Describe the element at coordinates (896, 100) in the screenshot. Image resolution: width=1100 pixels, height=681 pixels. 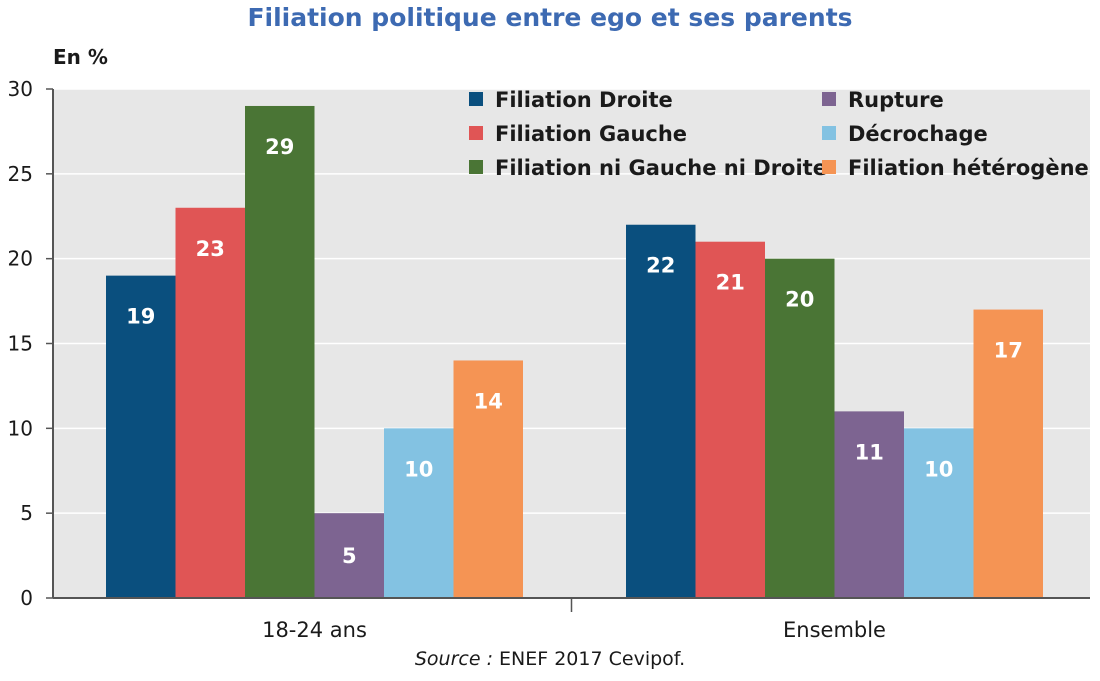
I see `legend-label: Rupture` at that location.